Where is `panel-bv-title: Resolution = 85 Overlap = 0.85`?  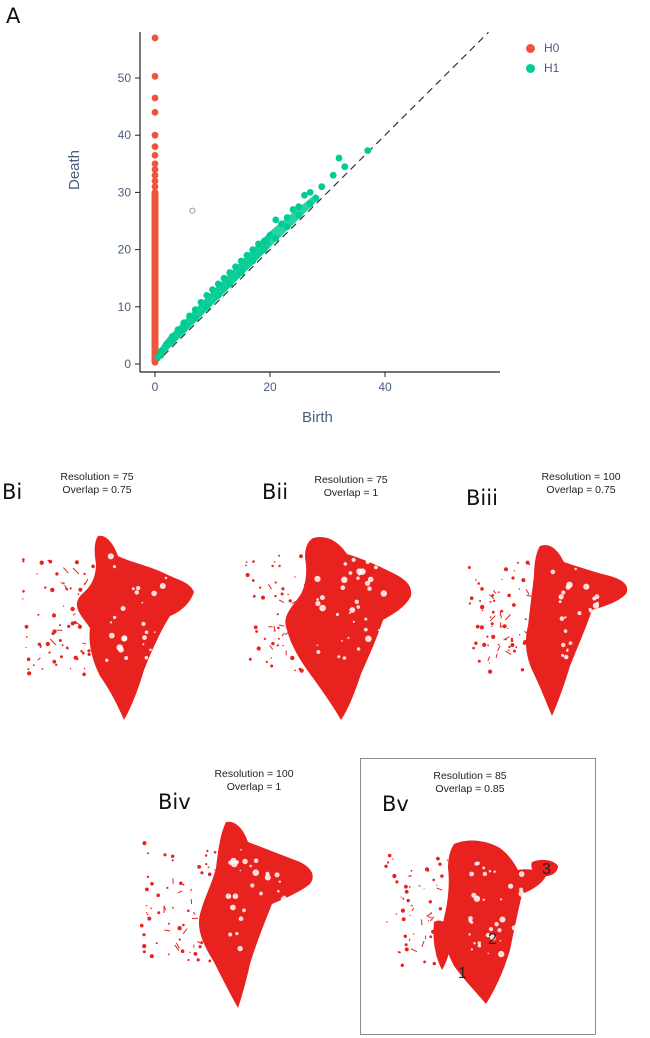
panel-bv-title: Resolution = 85 Overlap = 0.85 is located at coordinates (470, 783).